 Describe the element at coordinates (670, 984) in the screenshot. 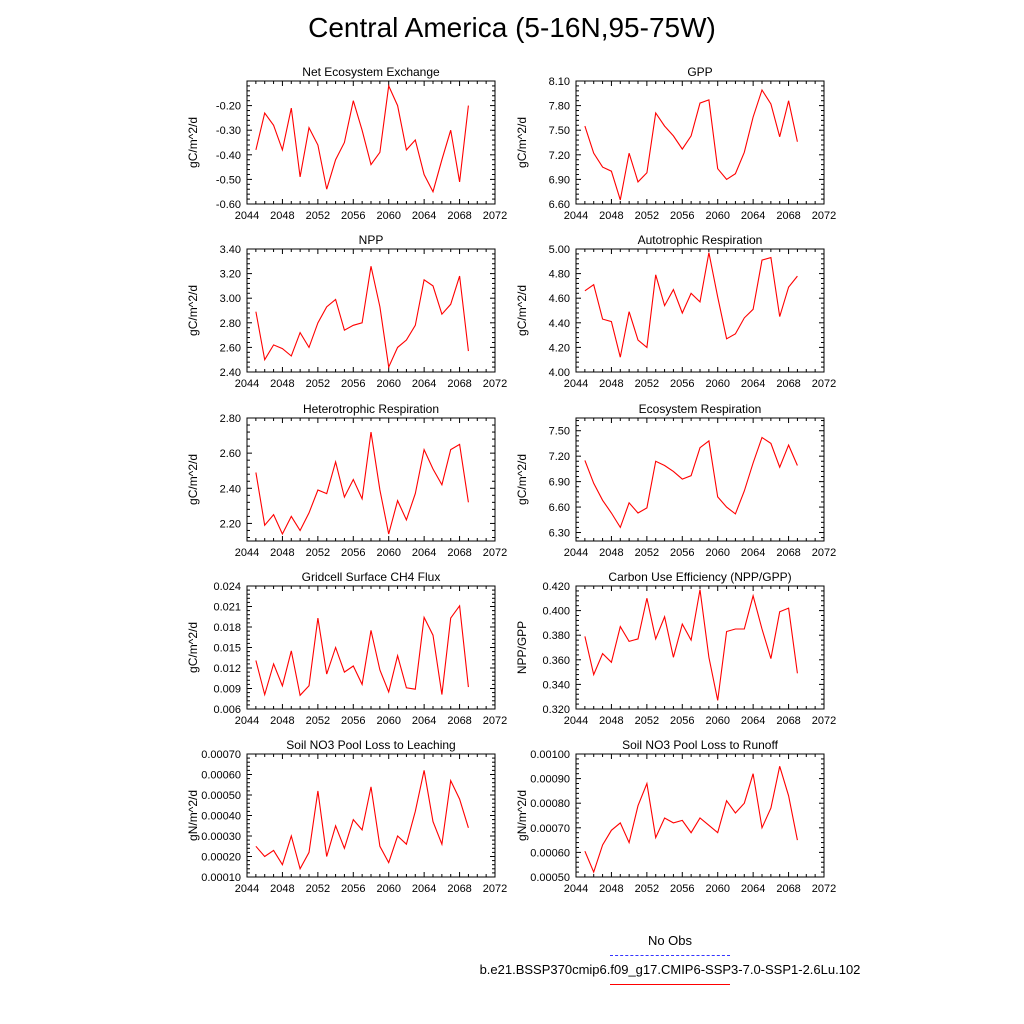

I see `legend-case-line` at that location.